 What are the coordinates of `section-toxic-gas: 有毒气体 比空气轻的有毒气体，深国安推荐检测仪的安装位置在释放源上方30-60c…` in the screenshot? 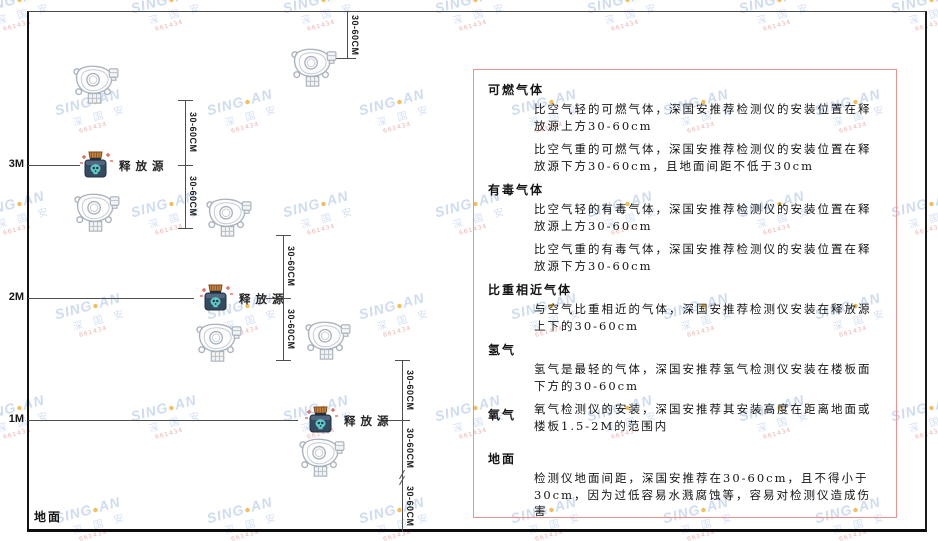 It's located at (685, 227).